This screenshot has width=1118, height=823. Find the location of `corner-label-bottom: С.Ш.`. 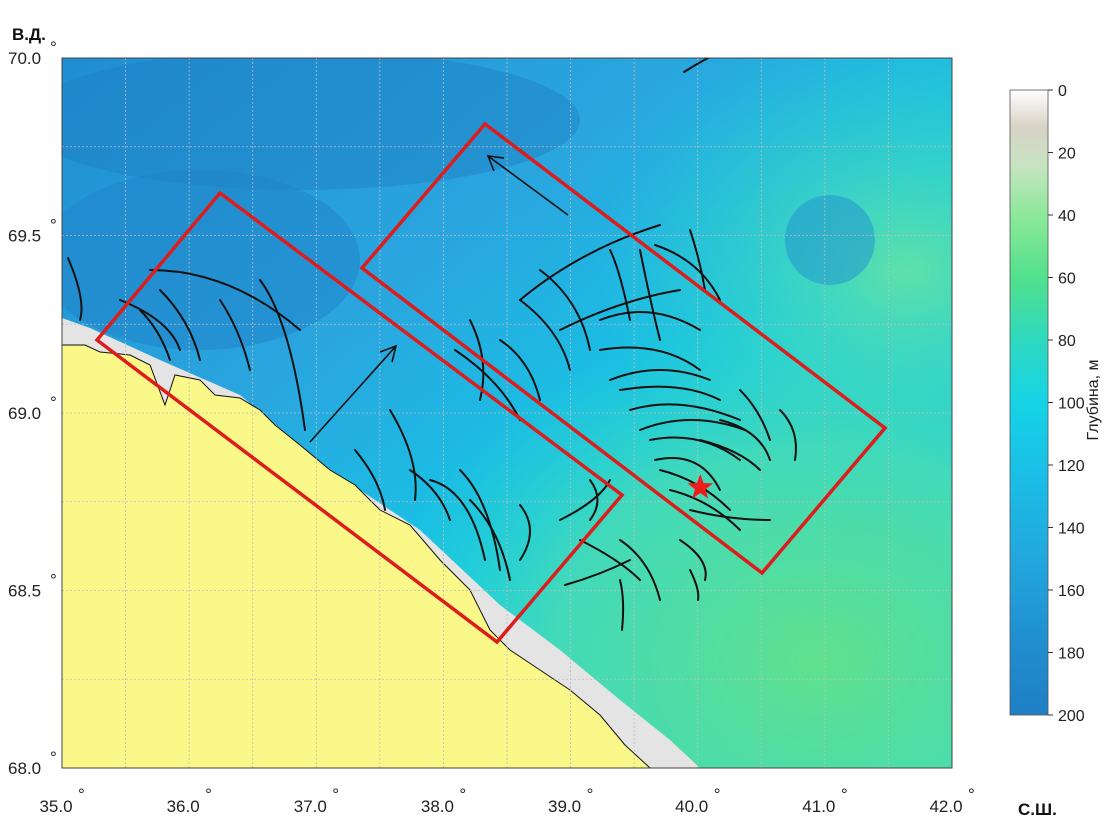

corner-label-bottom: С.Ш. is located at coordinates (1037, 809).